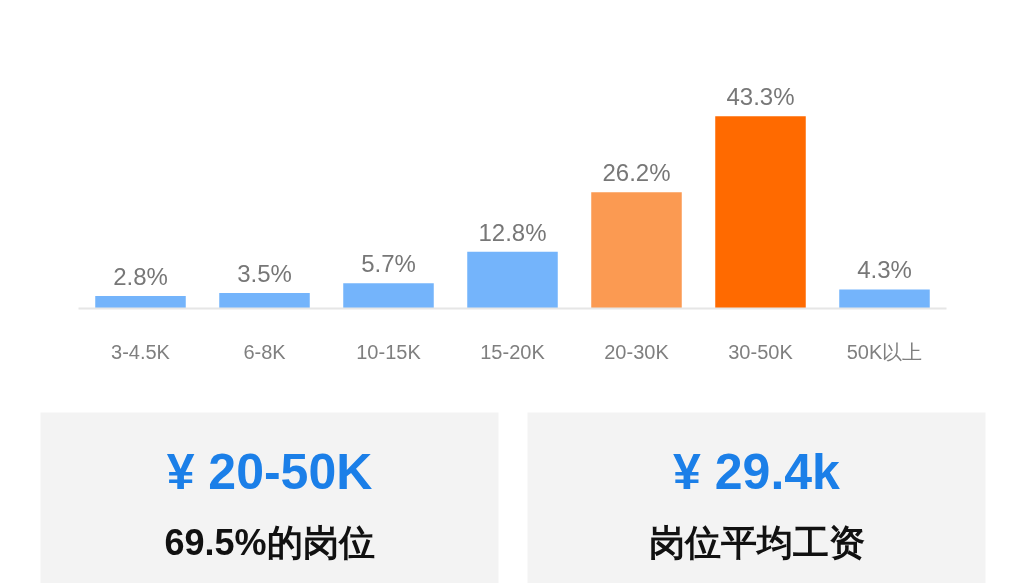 The image size is (1025, 583). Describe the element at coordinates (637, 351) in the screenshot. I see `x-tick-label: 20-30K` at that location.